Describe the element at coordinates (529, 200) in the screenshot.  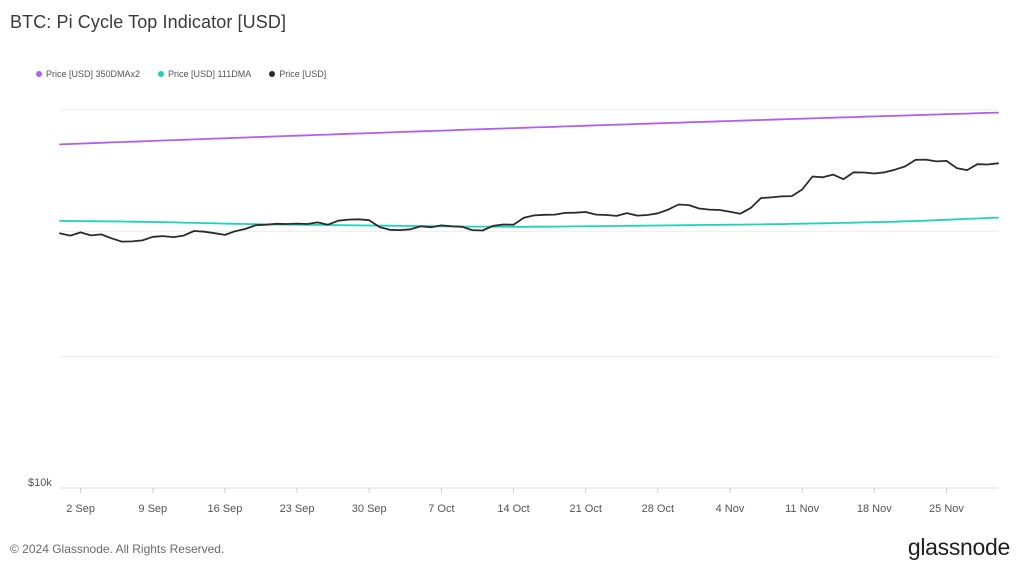
I see `series-price-line` at that location.